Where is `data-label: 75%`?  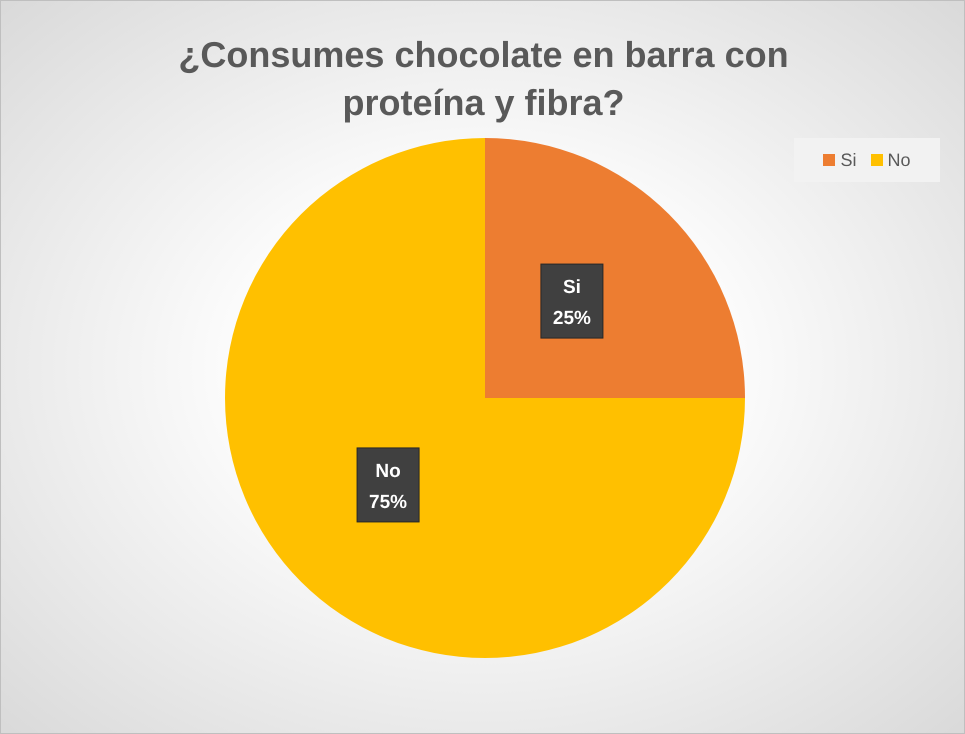
data-label: 75% is located at coordinates (388, 502).